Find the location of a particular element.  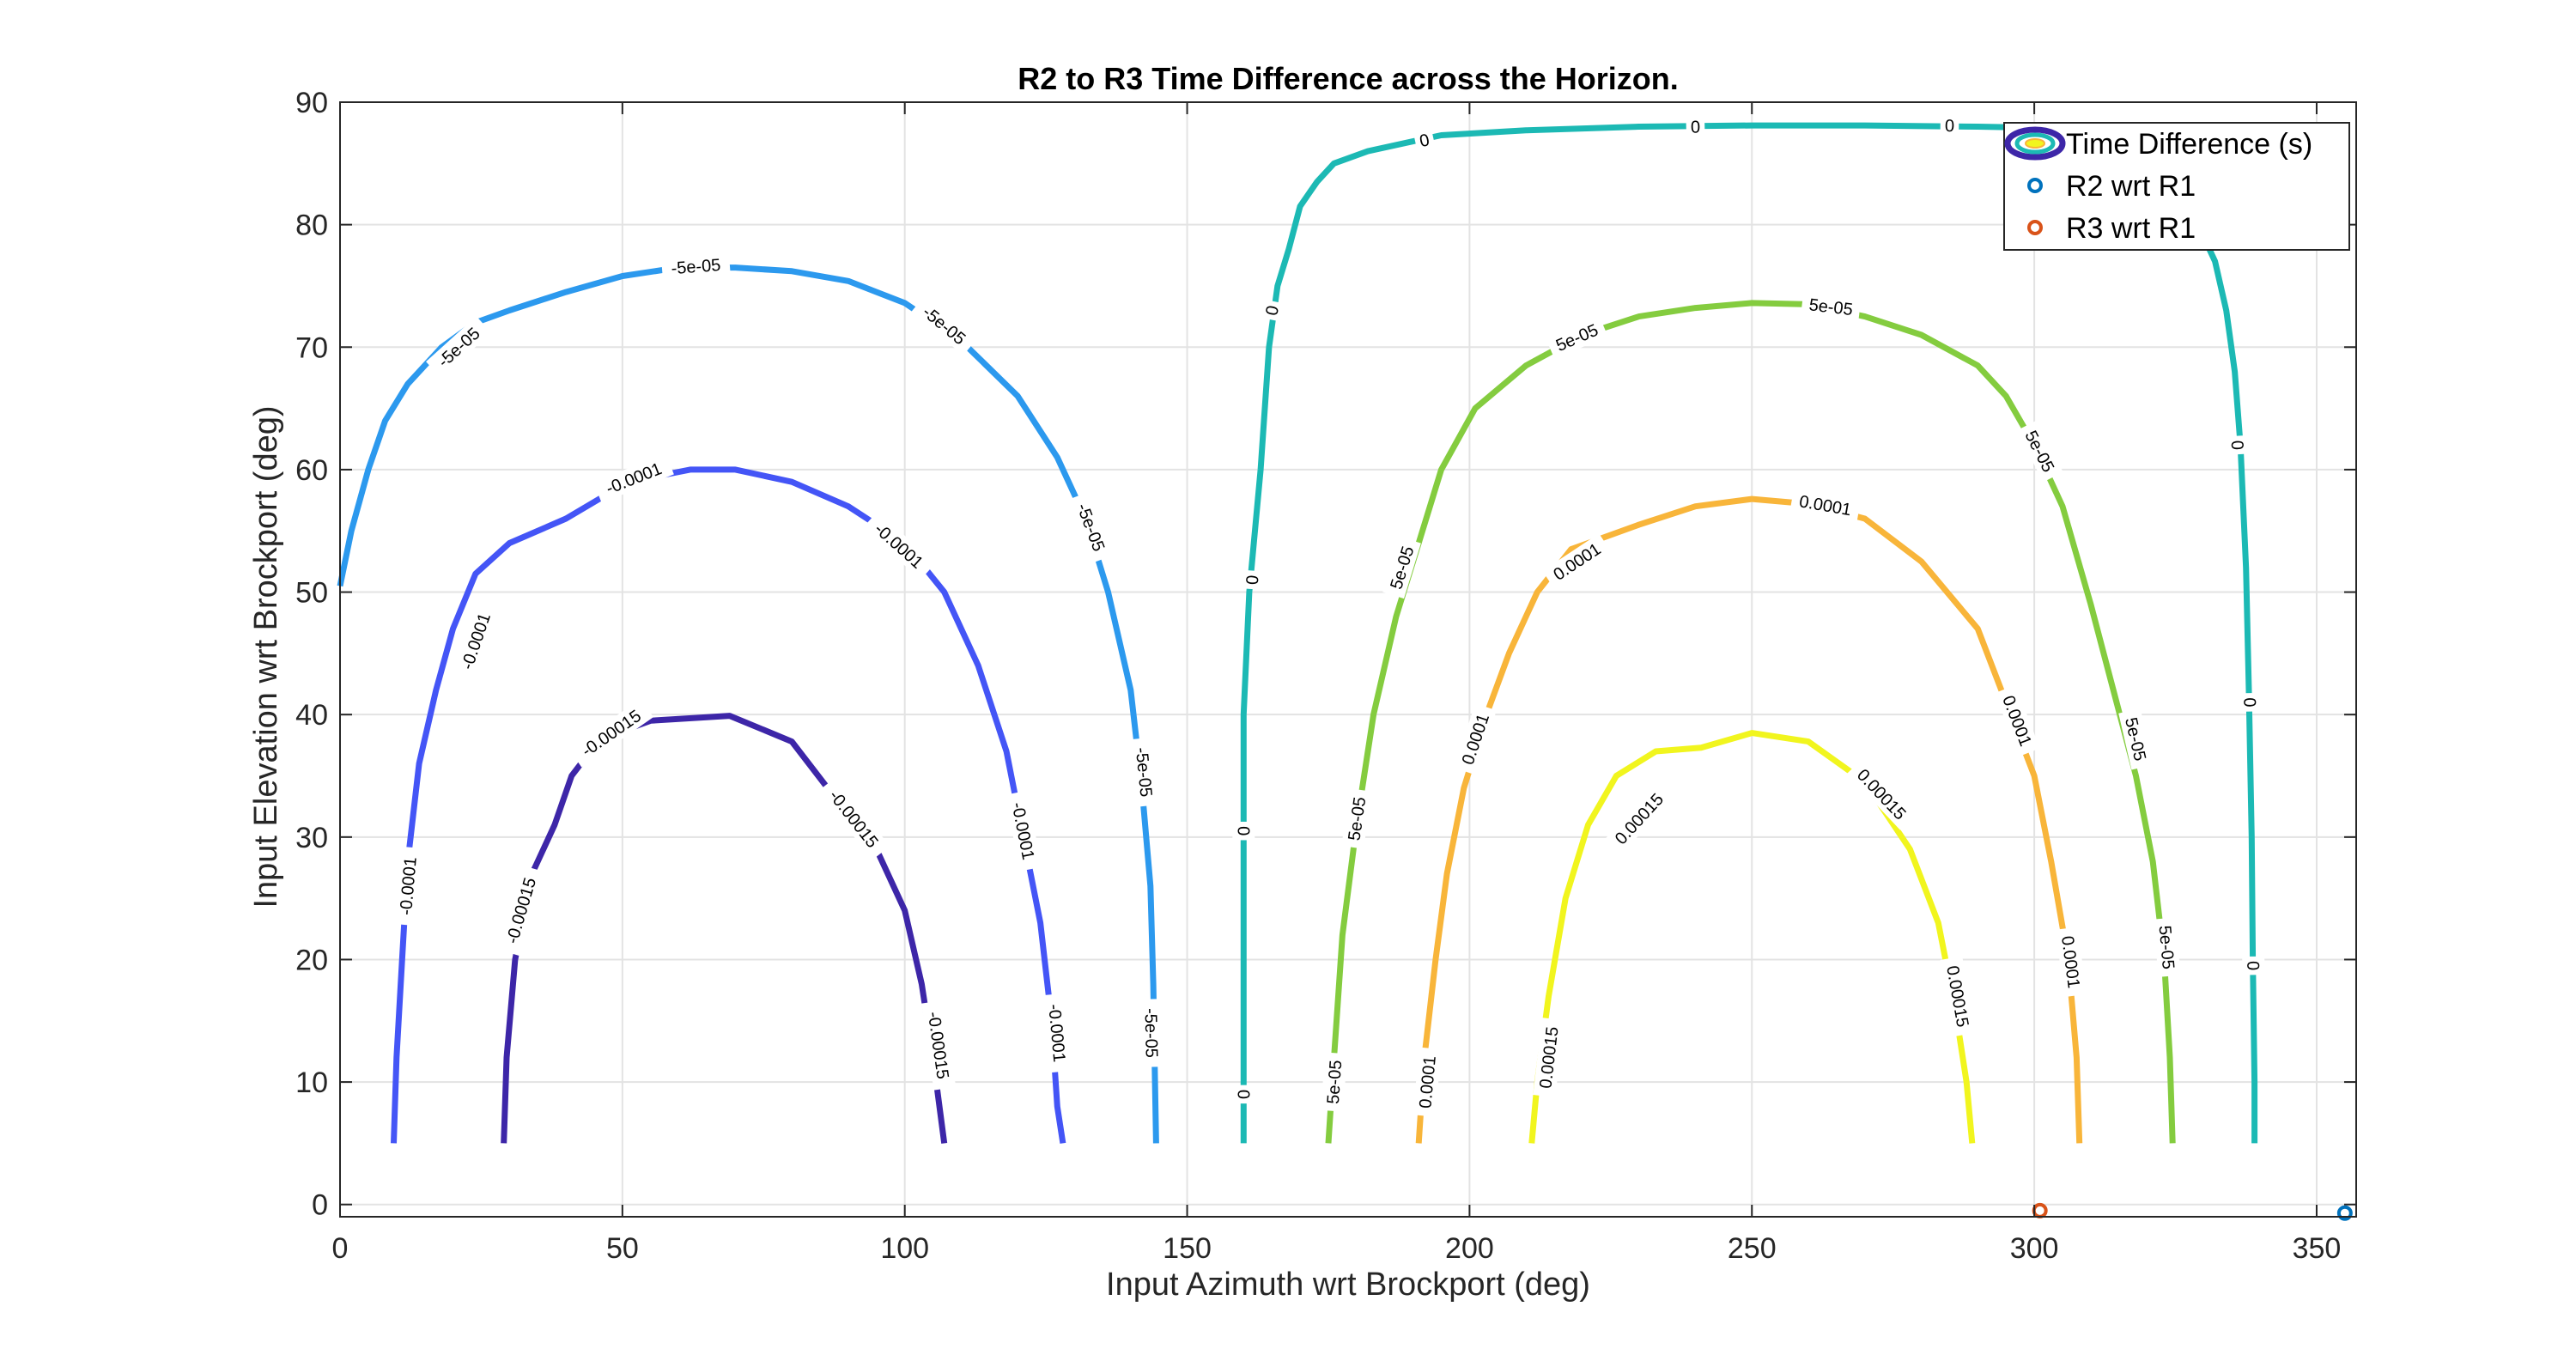

legend-label: R2 wrt R1 is located at coordinates (2131, 186).